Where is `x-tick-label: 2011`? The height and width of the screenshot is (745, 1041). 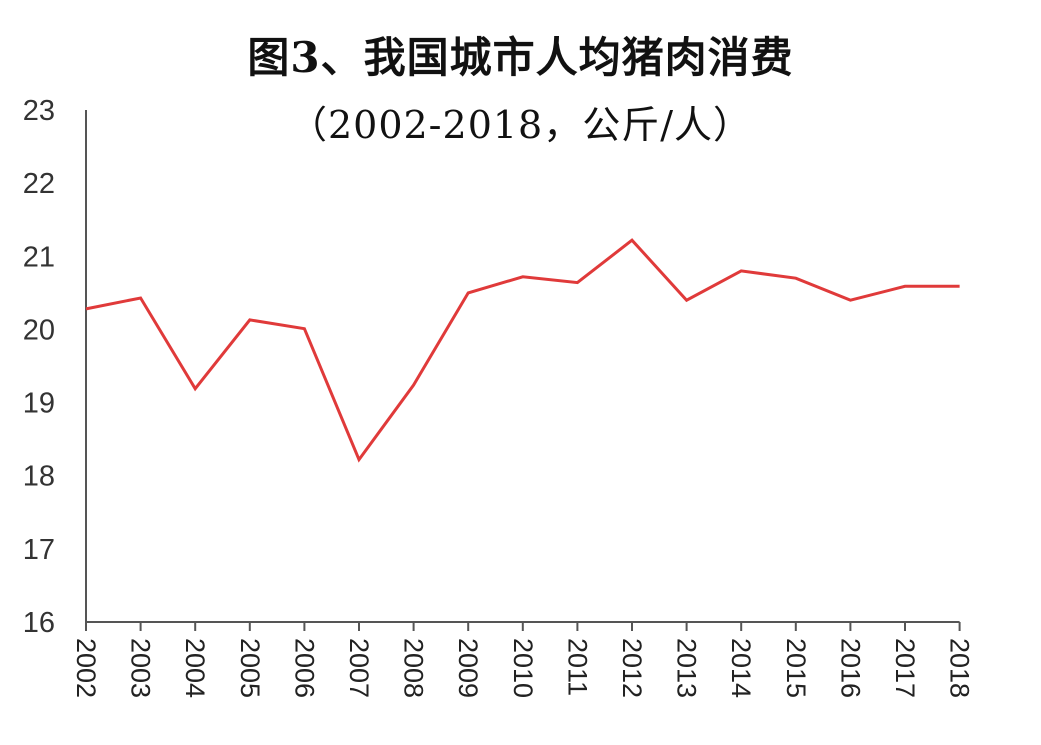 x-tick-label: 2011 is located at coordinates (577, 667).